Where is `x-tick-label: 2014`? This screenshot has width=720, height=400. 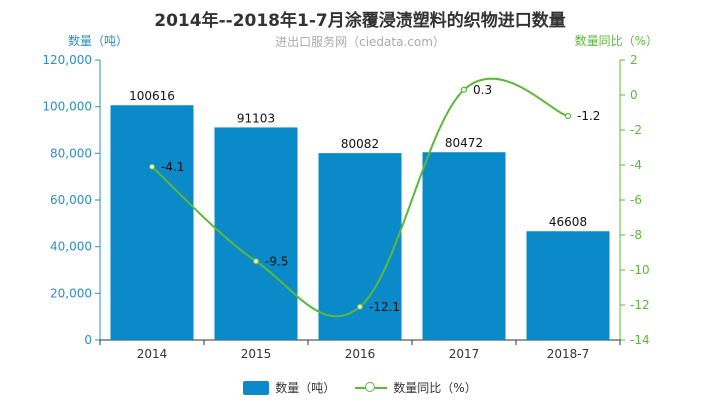
x-tick-label: 2014 is located at coordinates (152, 354).